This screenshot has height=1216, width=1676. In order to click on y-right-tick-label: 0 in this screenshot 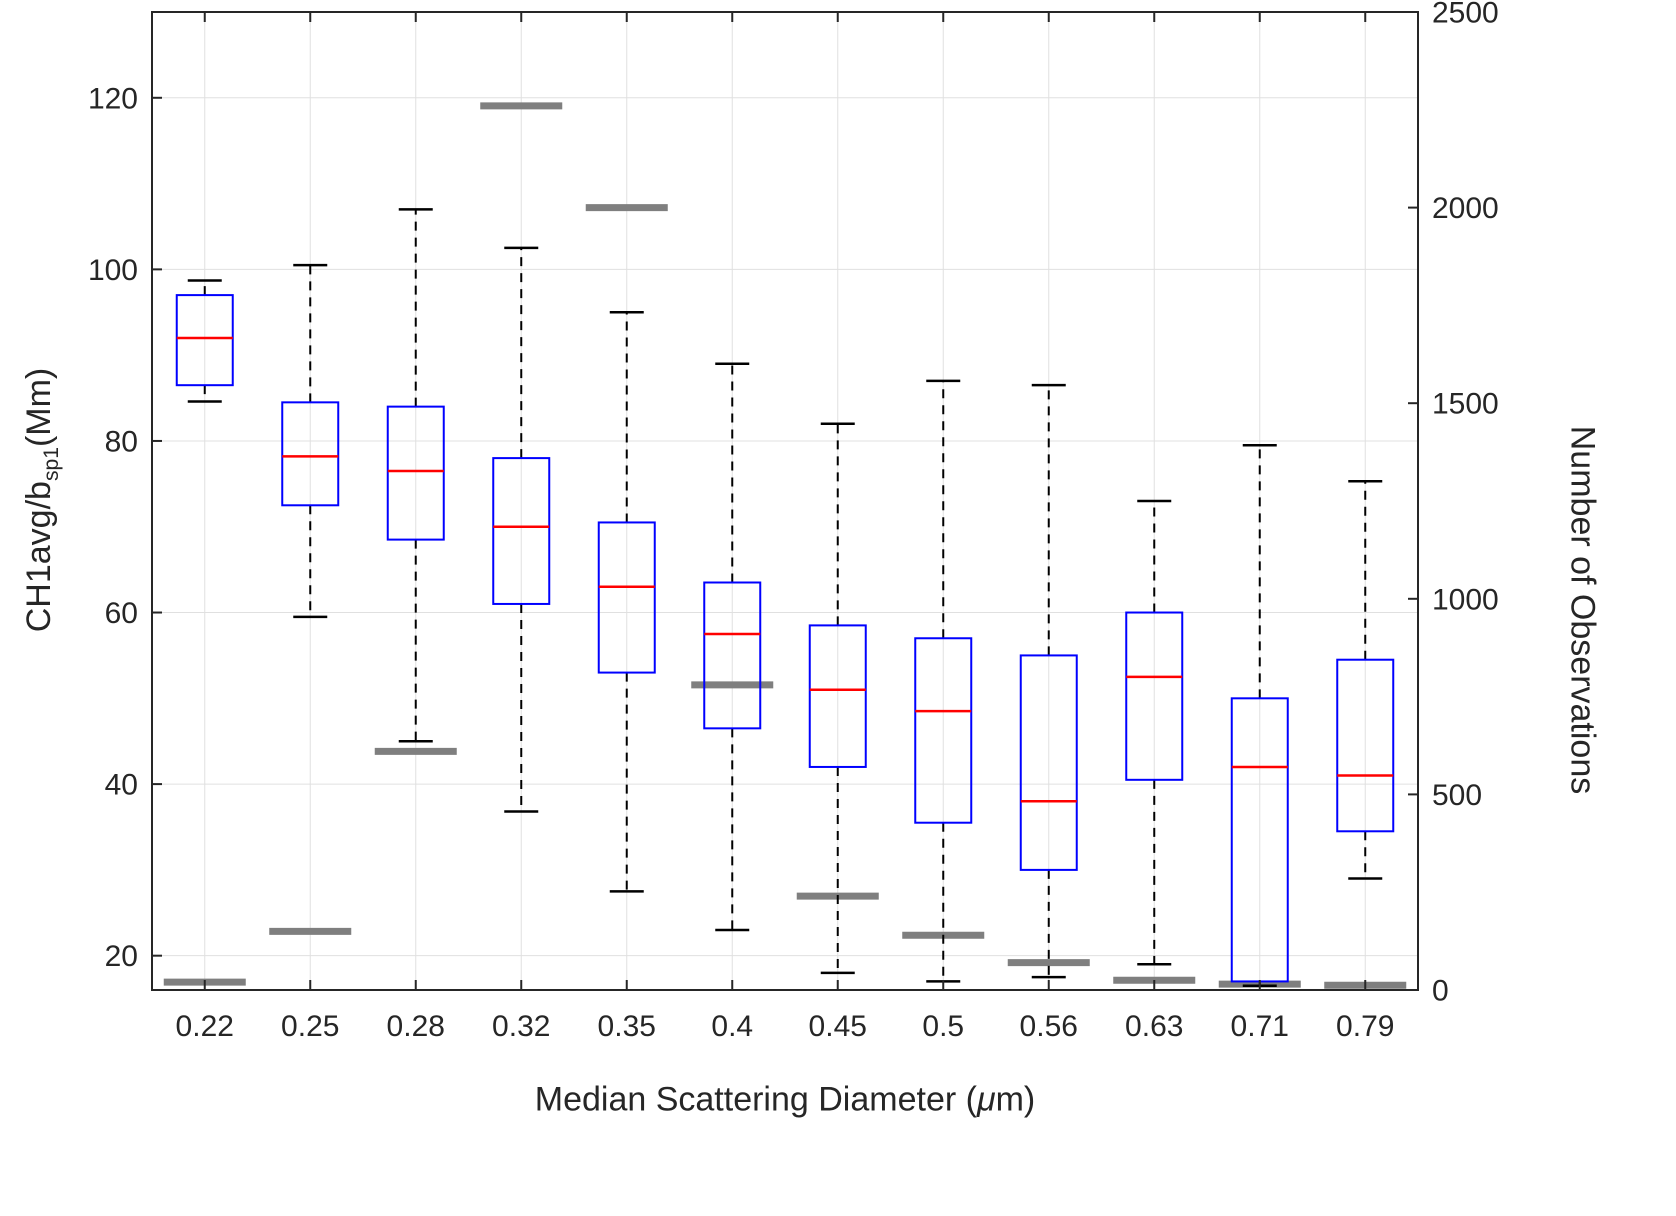, I will do `click(1440, 991)`.